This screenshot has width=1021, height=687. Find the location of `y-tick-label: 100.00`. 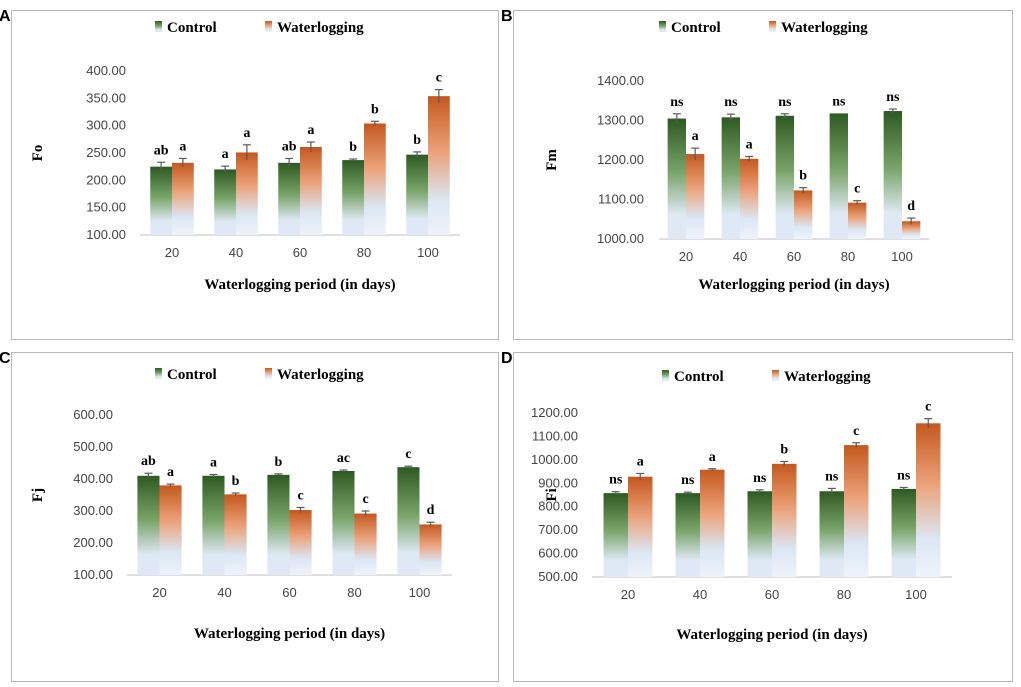

y-tick-label: 100.00 is located at coordinates (106, 234).